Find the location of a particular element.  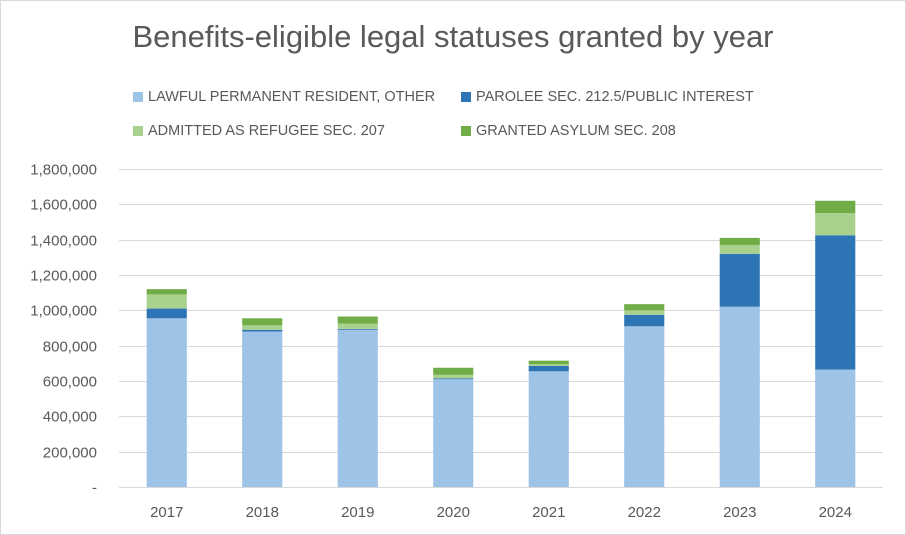

y-tick-label: - is located at coordinates (94, 488).